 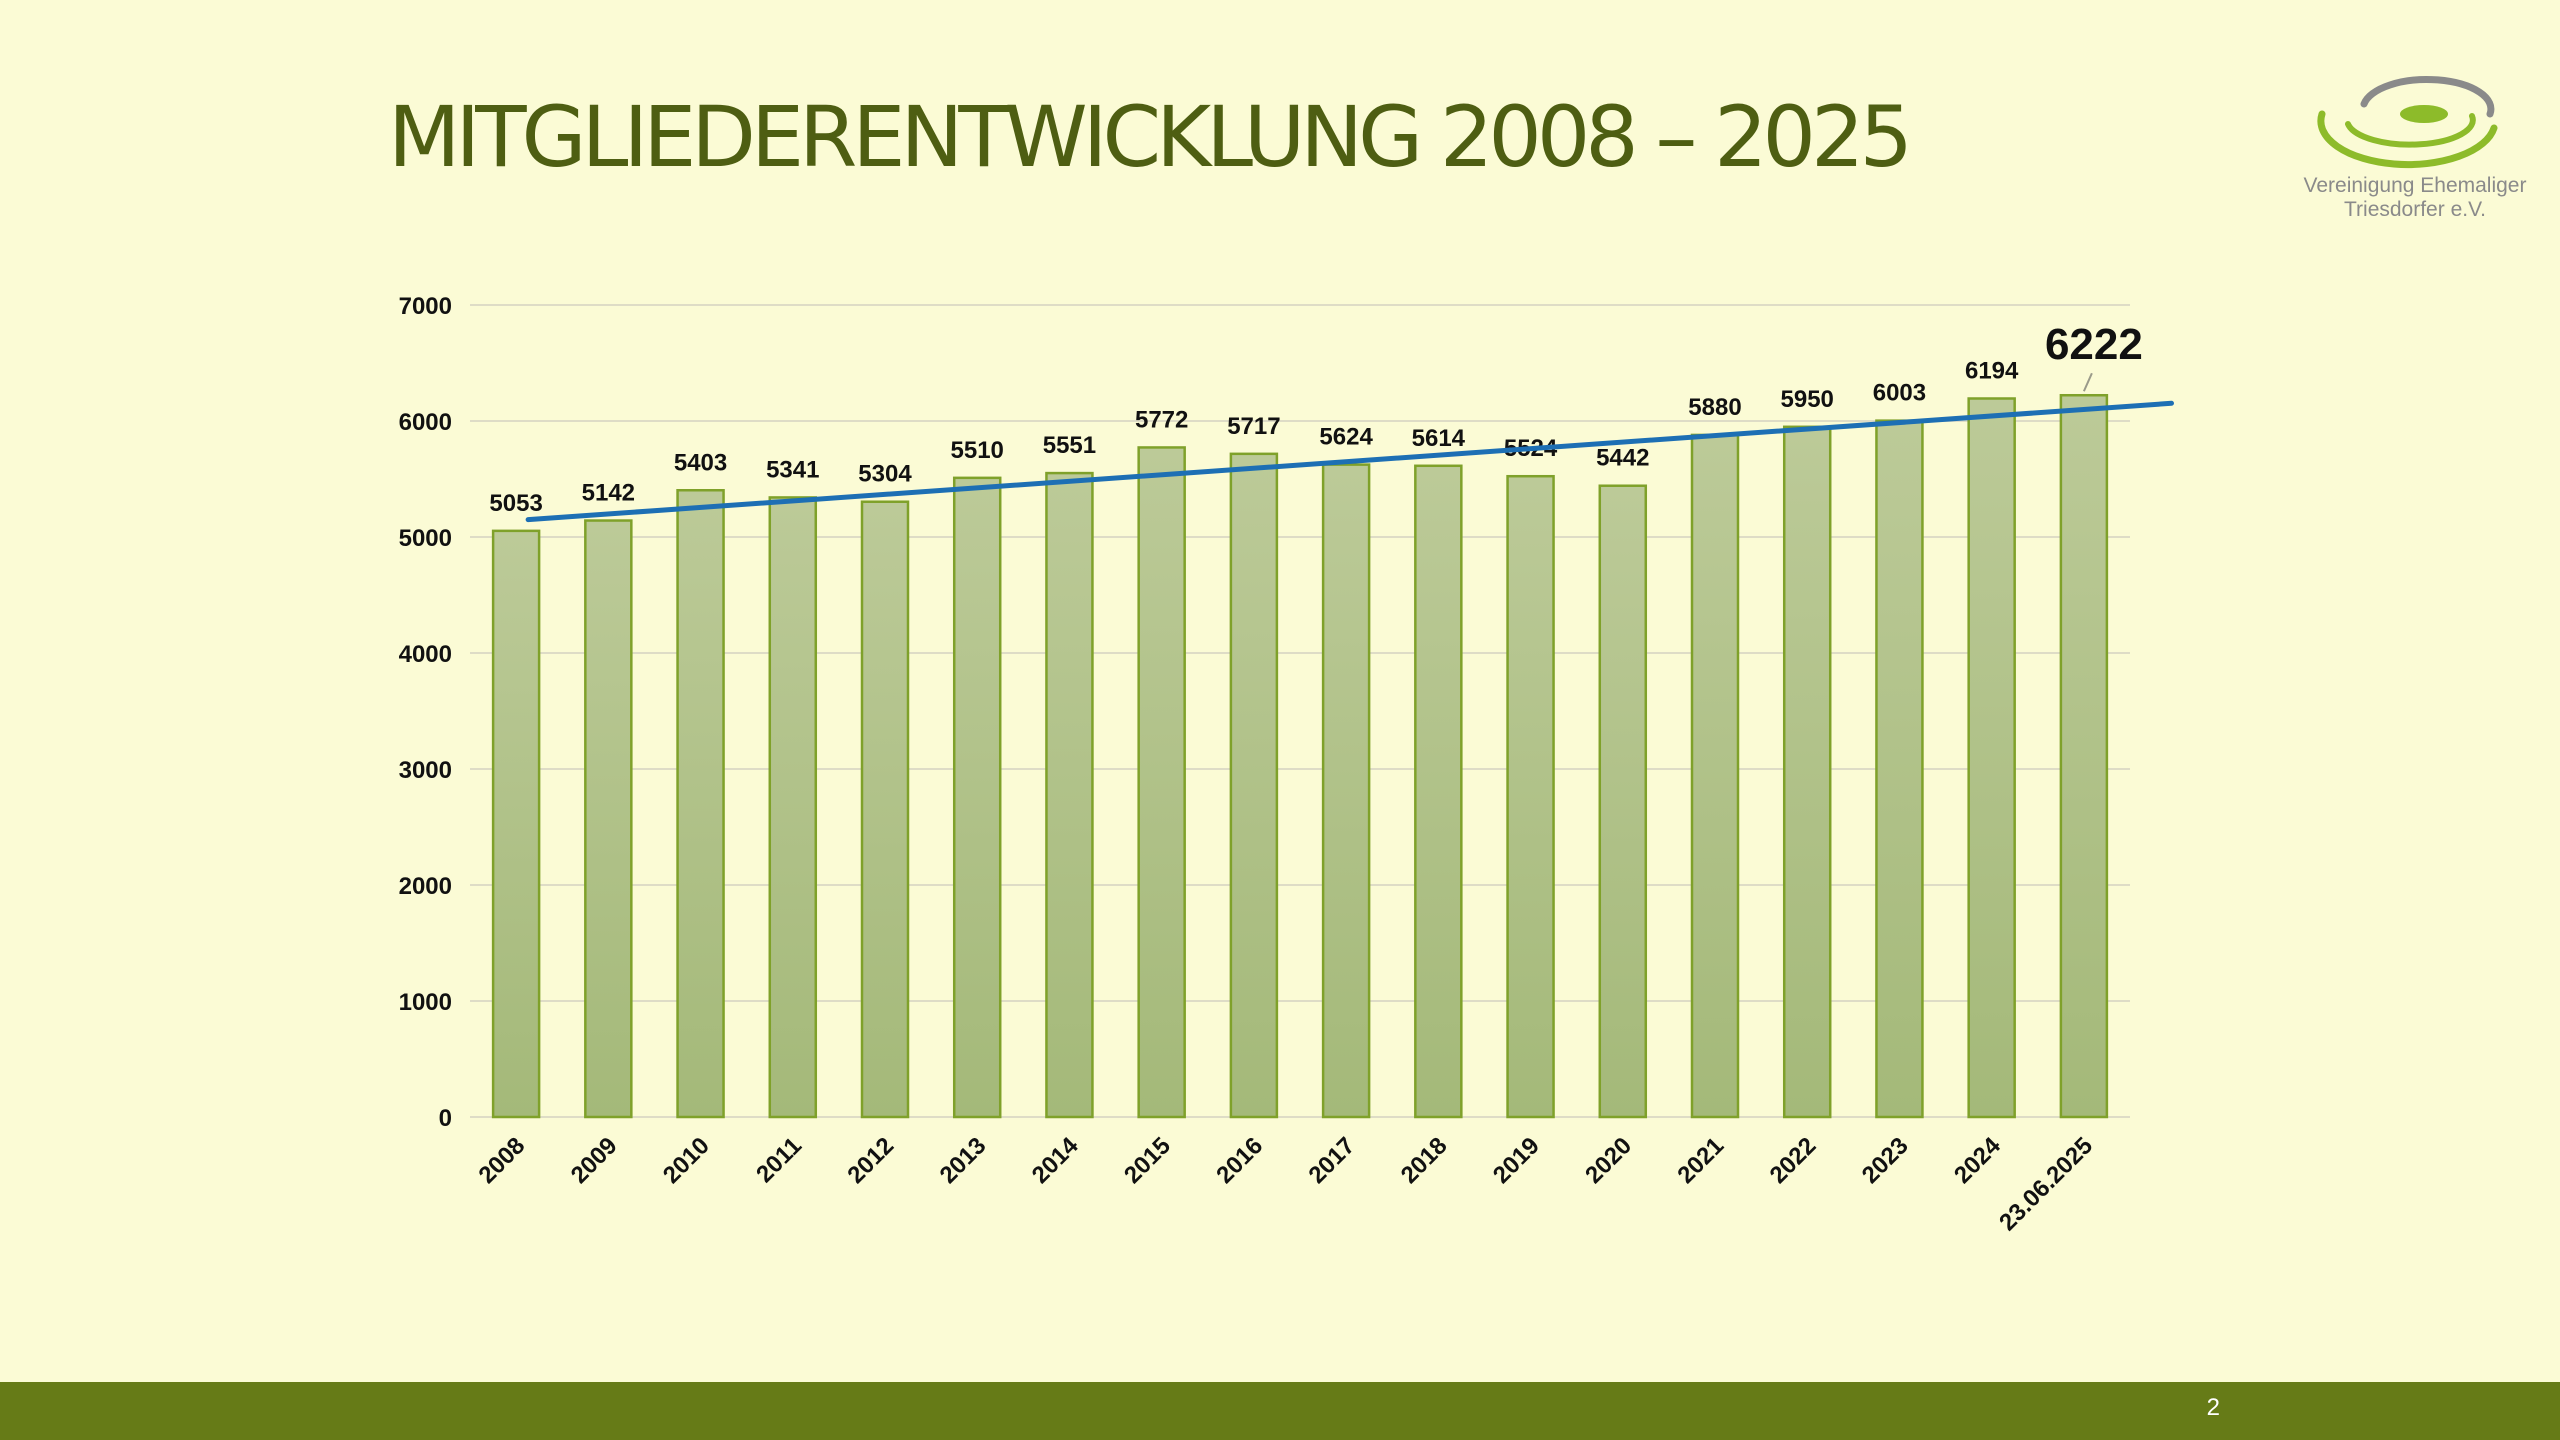 What do you see at coordinates (2087, 382) in the screenshot?
I see `data-label-leader` at bounding box center [2087, 382].